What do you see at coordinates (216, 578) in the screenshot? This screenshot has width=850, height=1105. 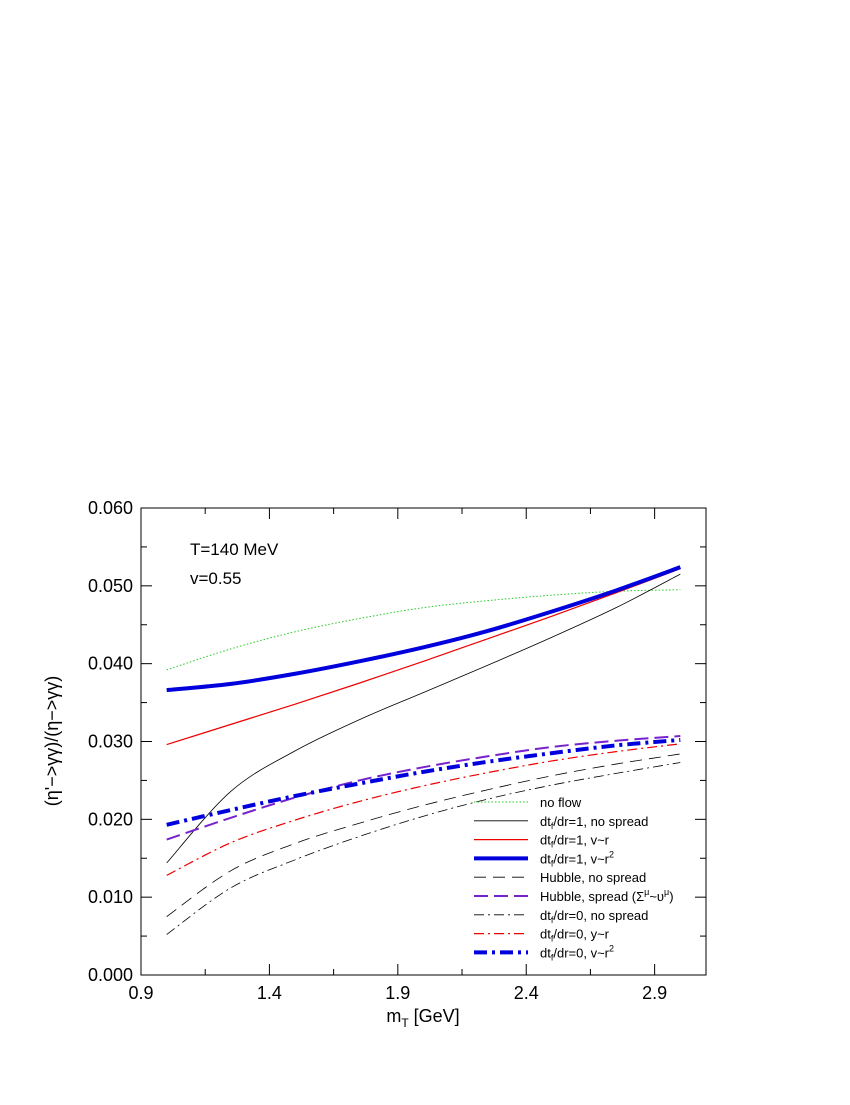 I see `annotation-velocity: v=0.55` at bounding box center [216, 578].